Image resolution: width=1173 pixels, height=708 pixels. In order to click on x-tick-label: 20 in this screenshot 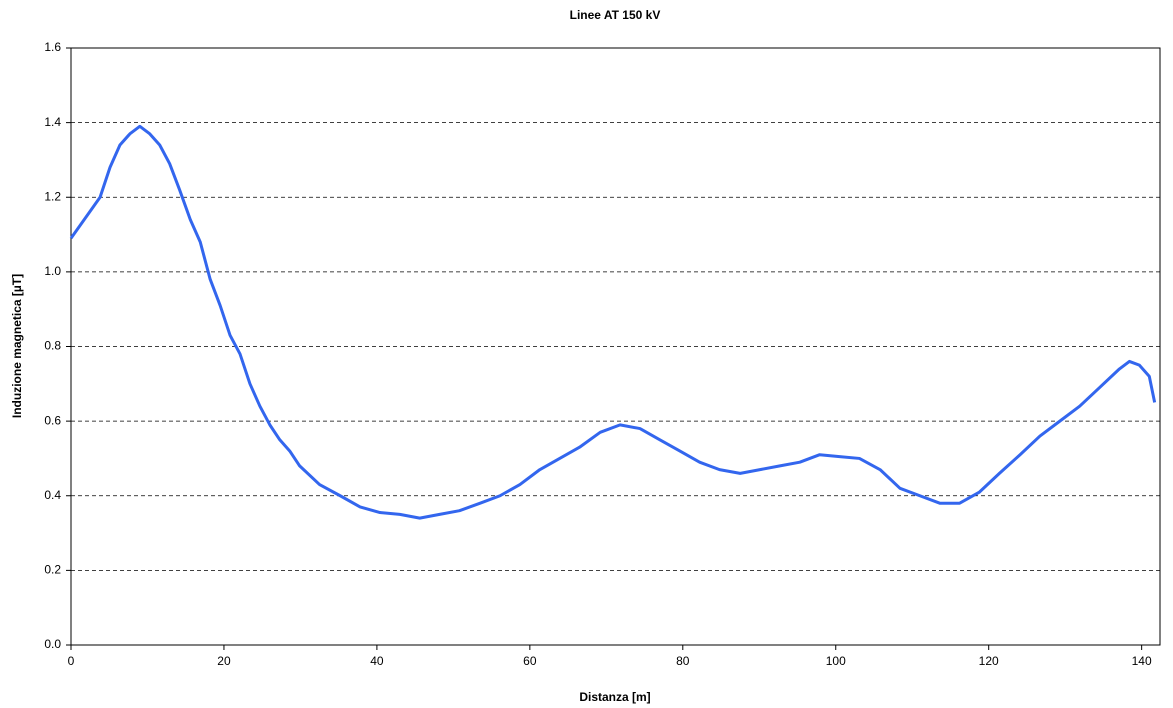, I will do `click(224, 661)`.